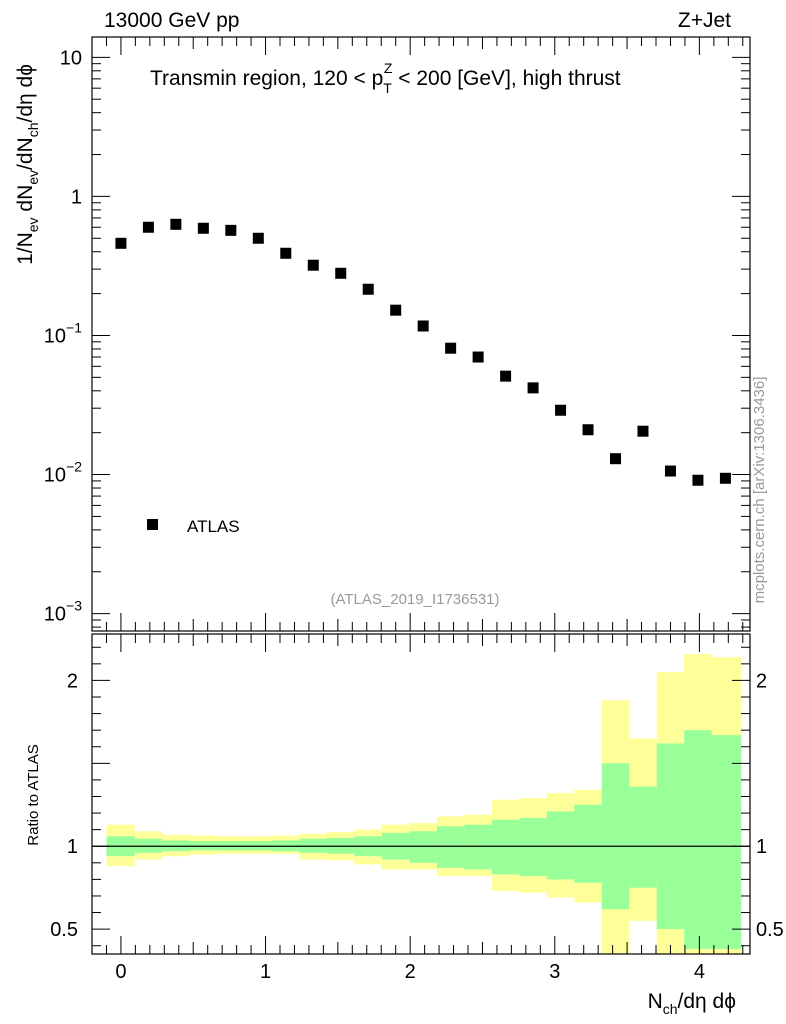  I want to click on title-prefix: Transmin region, 120 < p, so click(266, 78).